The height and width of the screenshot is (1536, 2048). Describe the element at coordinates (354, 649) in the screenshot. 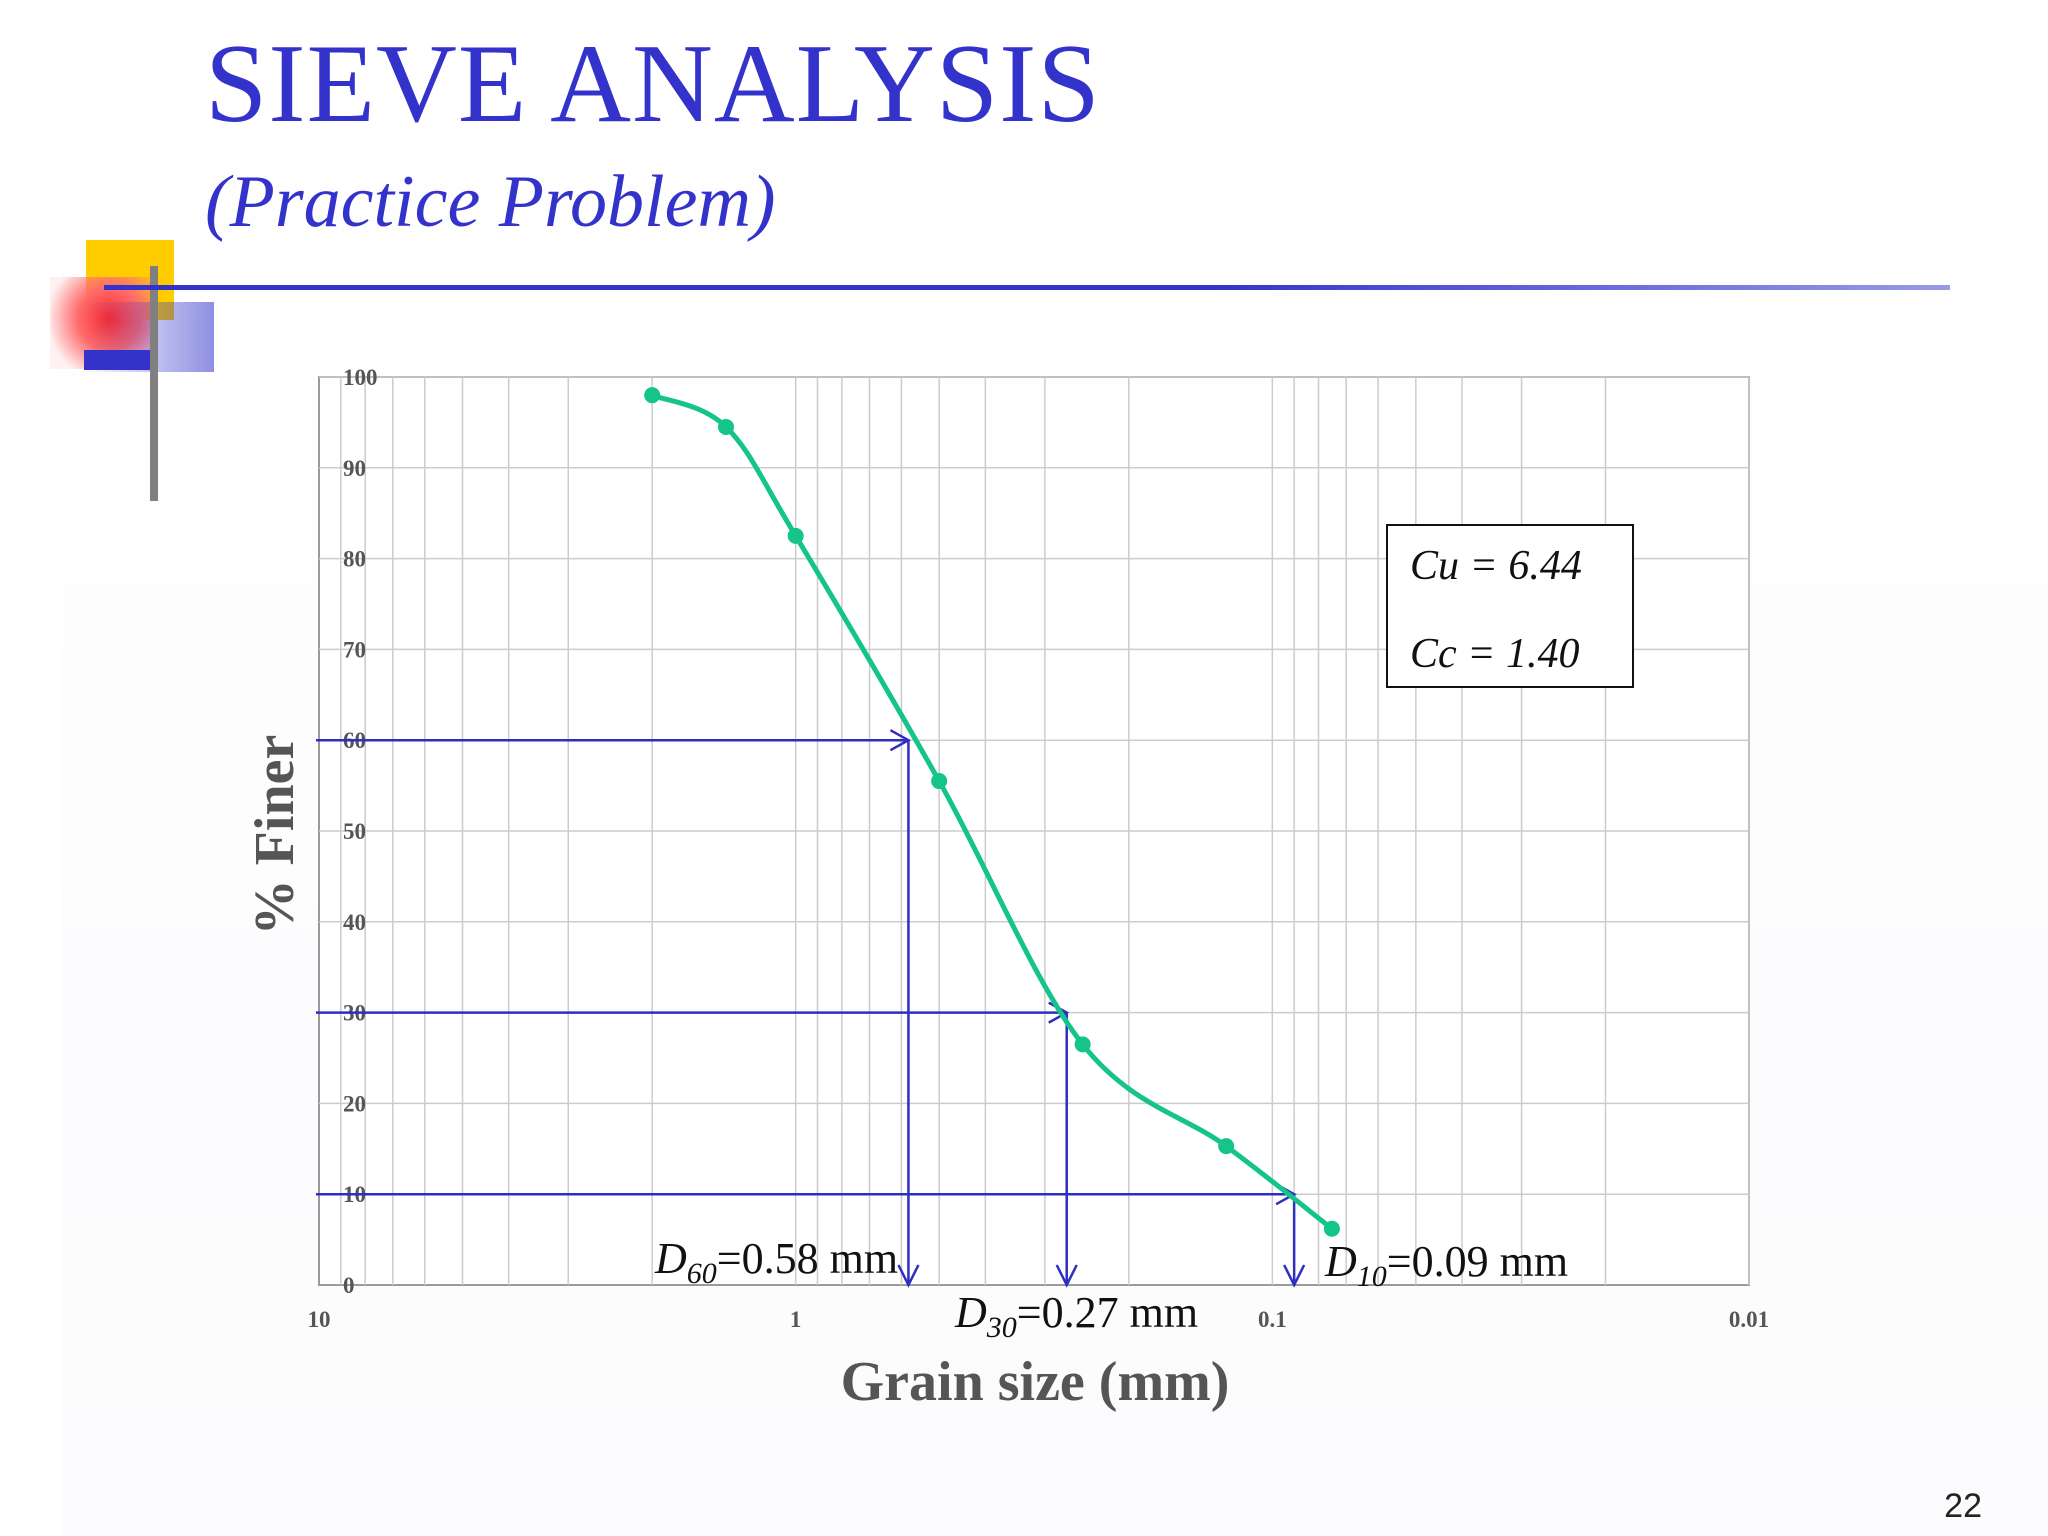

I see `y-tick-label: 70` at that location.